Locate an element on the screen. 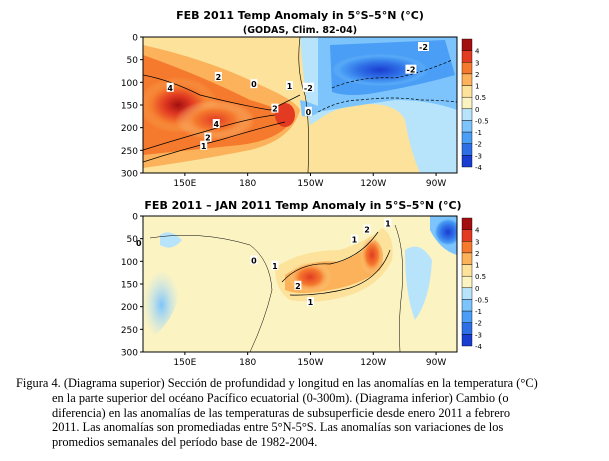 The width and height of the screenshot is (609, 461). x-tick-label: 90W is located at coordinates (436, 363).